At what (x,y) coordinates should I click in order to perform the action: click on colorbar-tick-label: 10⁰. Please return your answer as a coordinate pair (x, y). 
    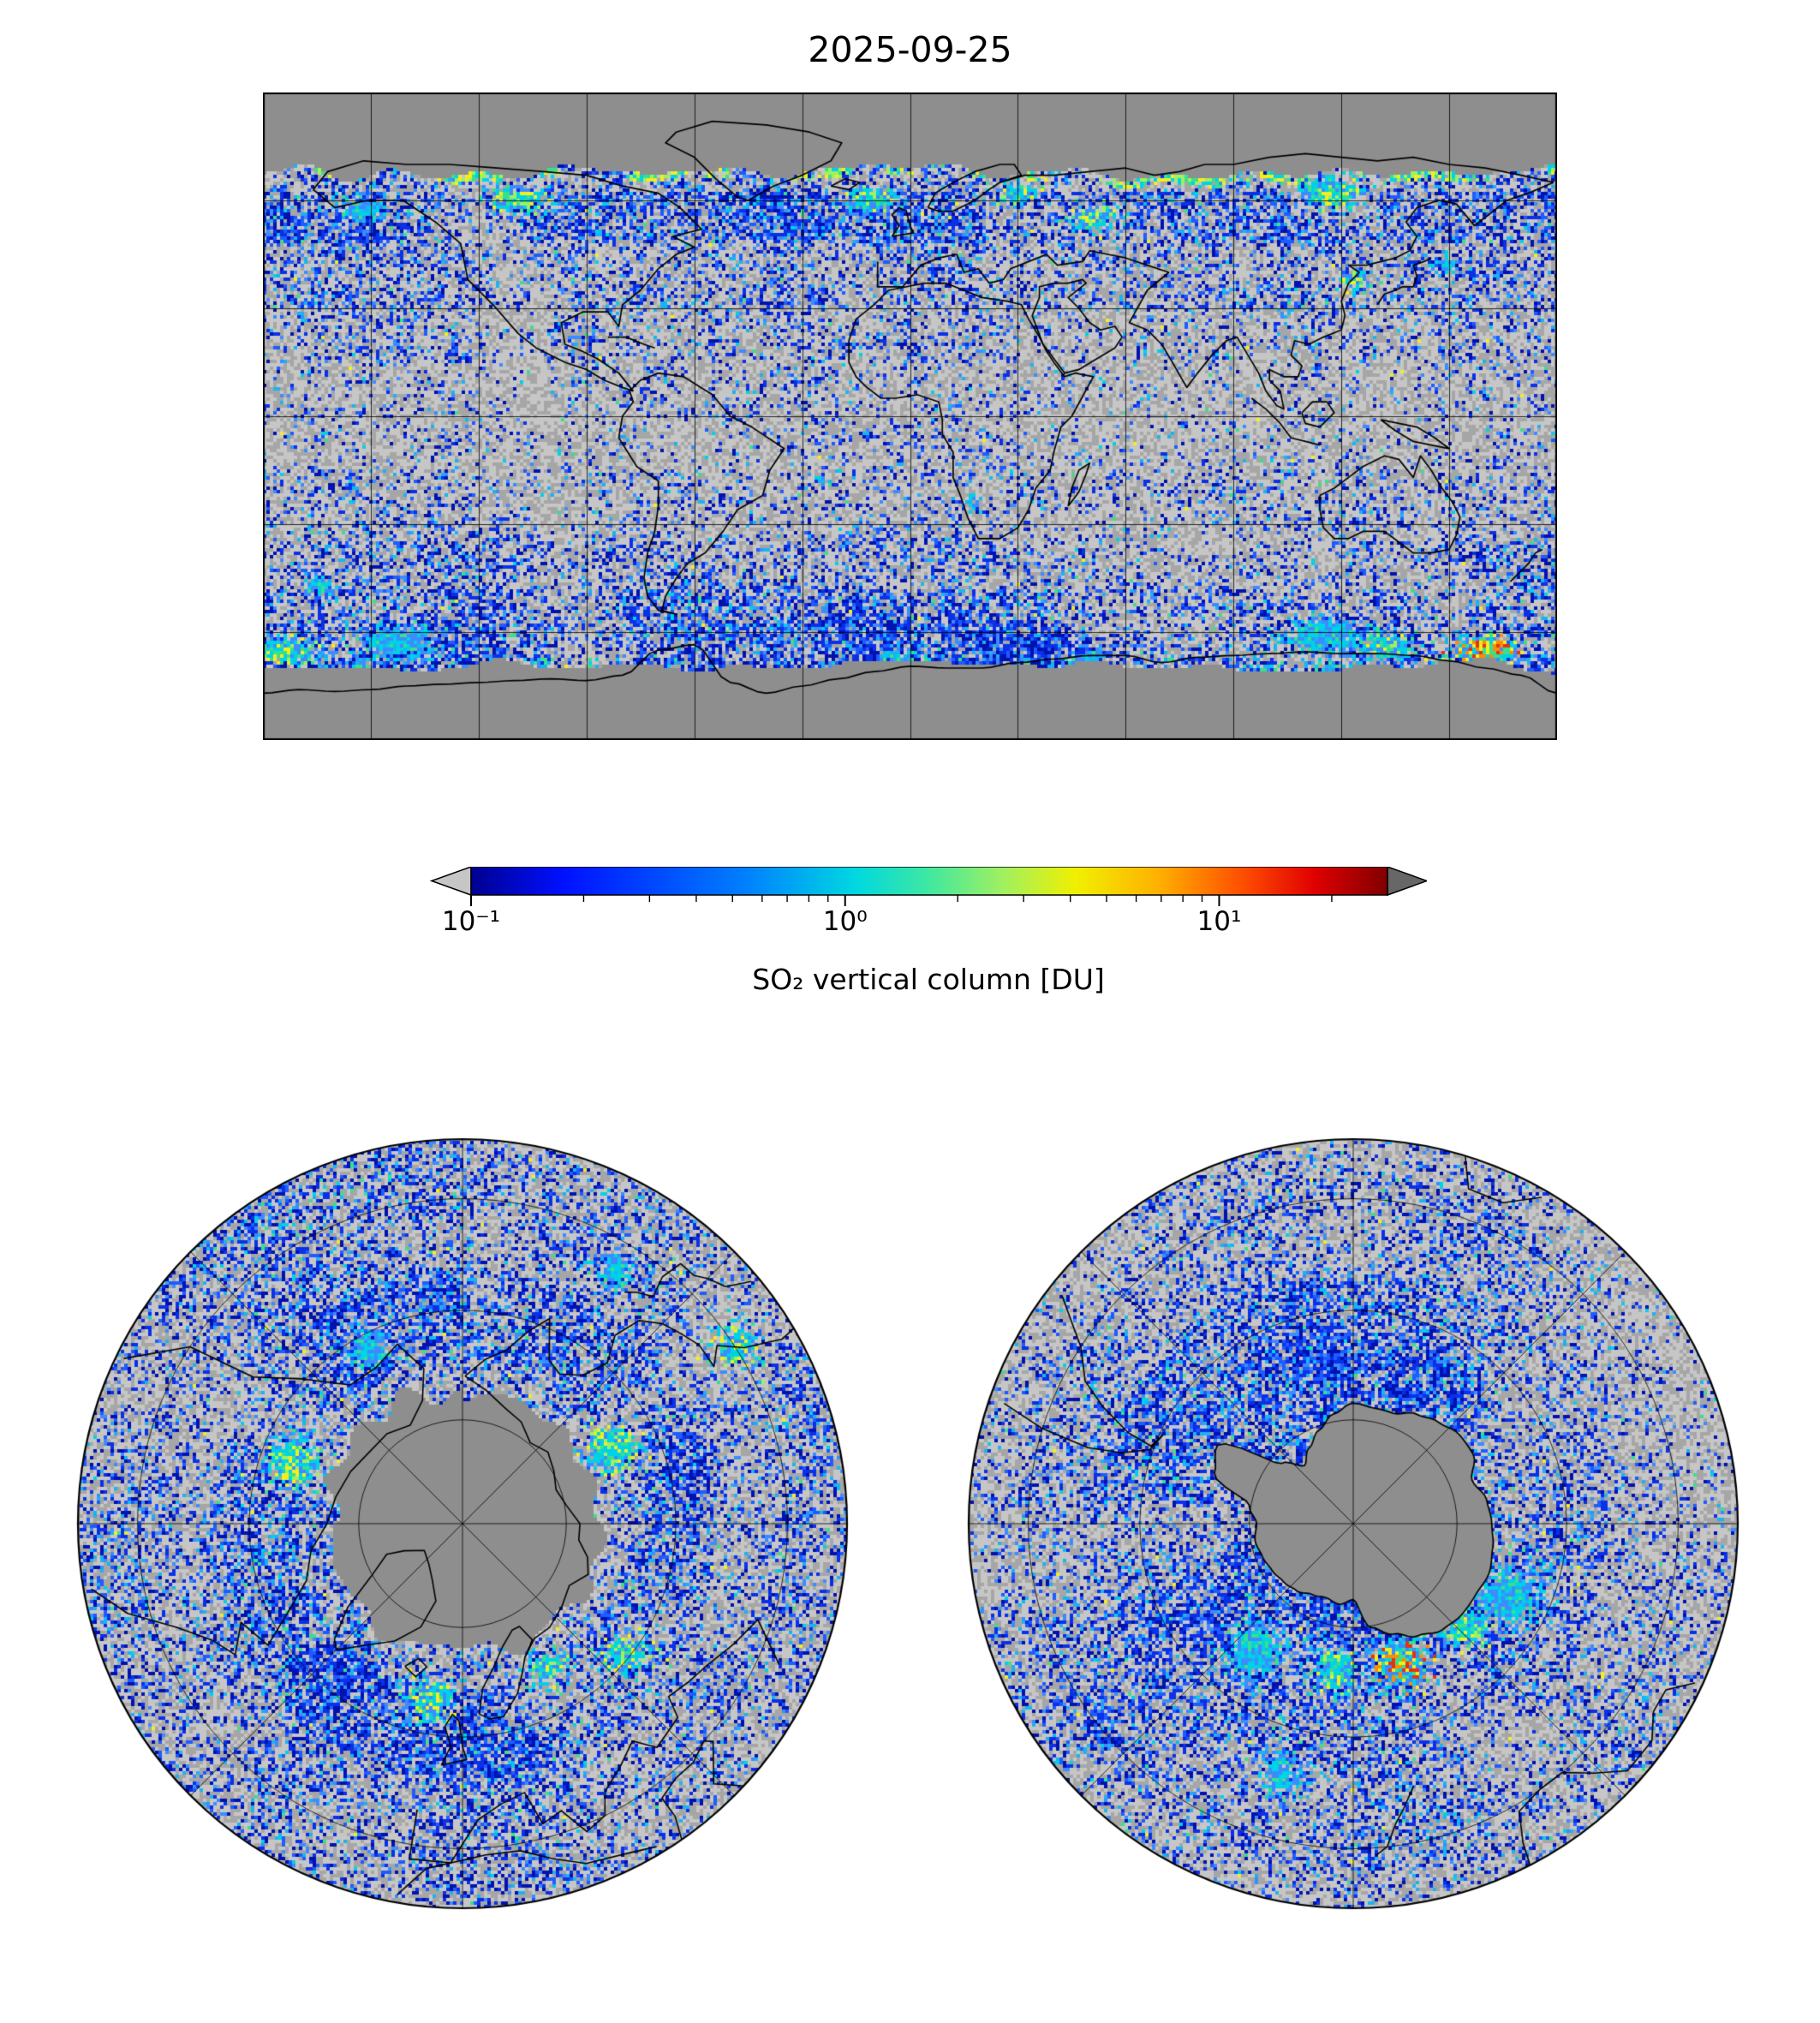
    Looking at the image, I should click on (845, 922).